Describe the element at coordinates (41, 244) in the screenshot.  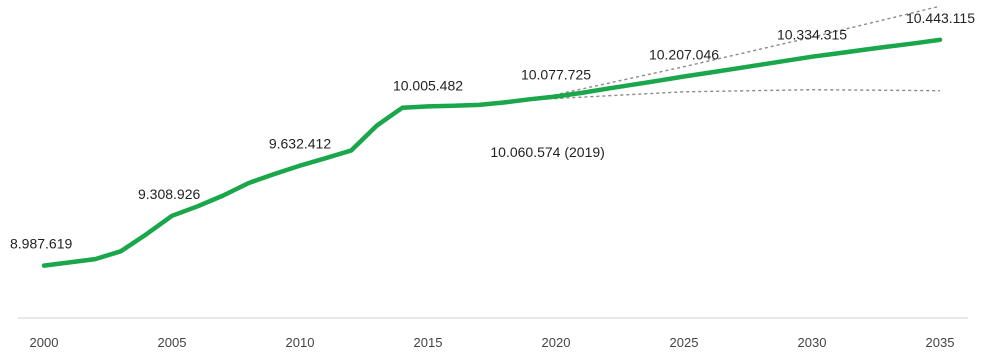
I see `data-label-0: 8.987.619` at that location.